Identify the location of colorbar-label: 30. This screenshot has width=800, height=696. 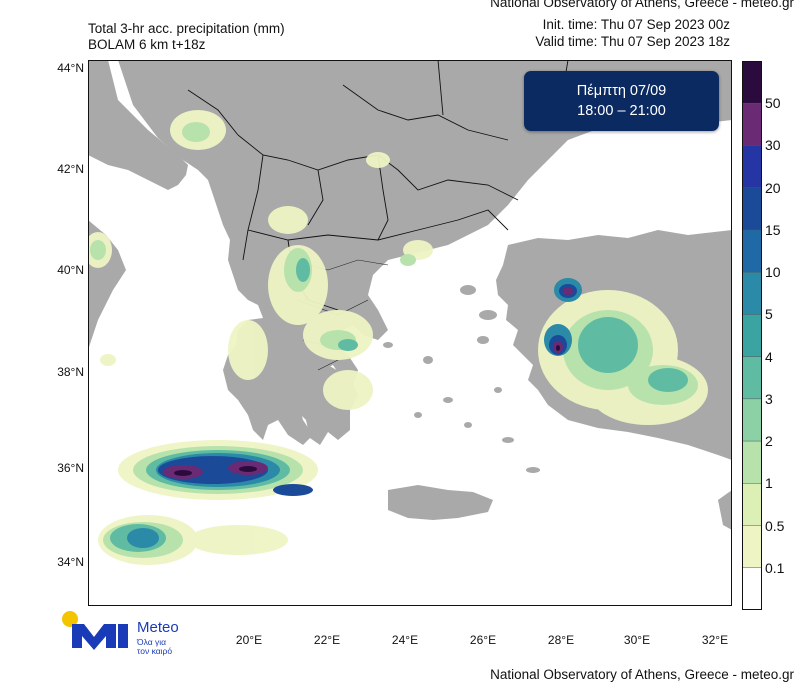
(773, 145).